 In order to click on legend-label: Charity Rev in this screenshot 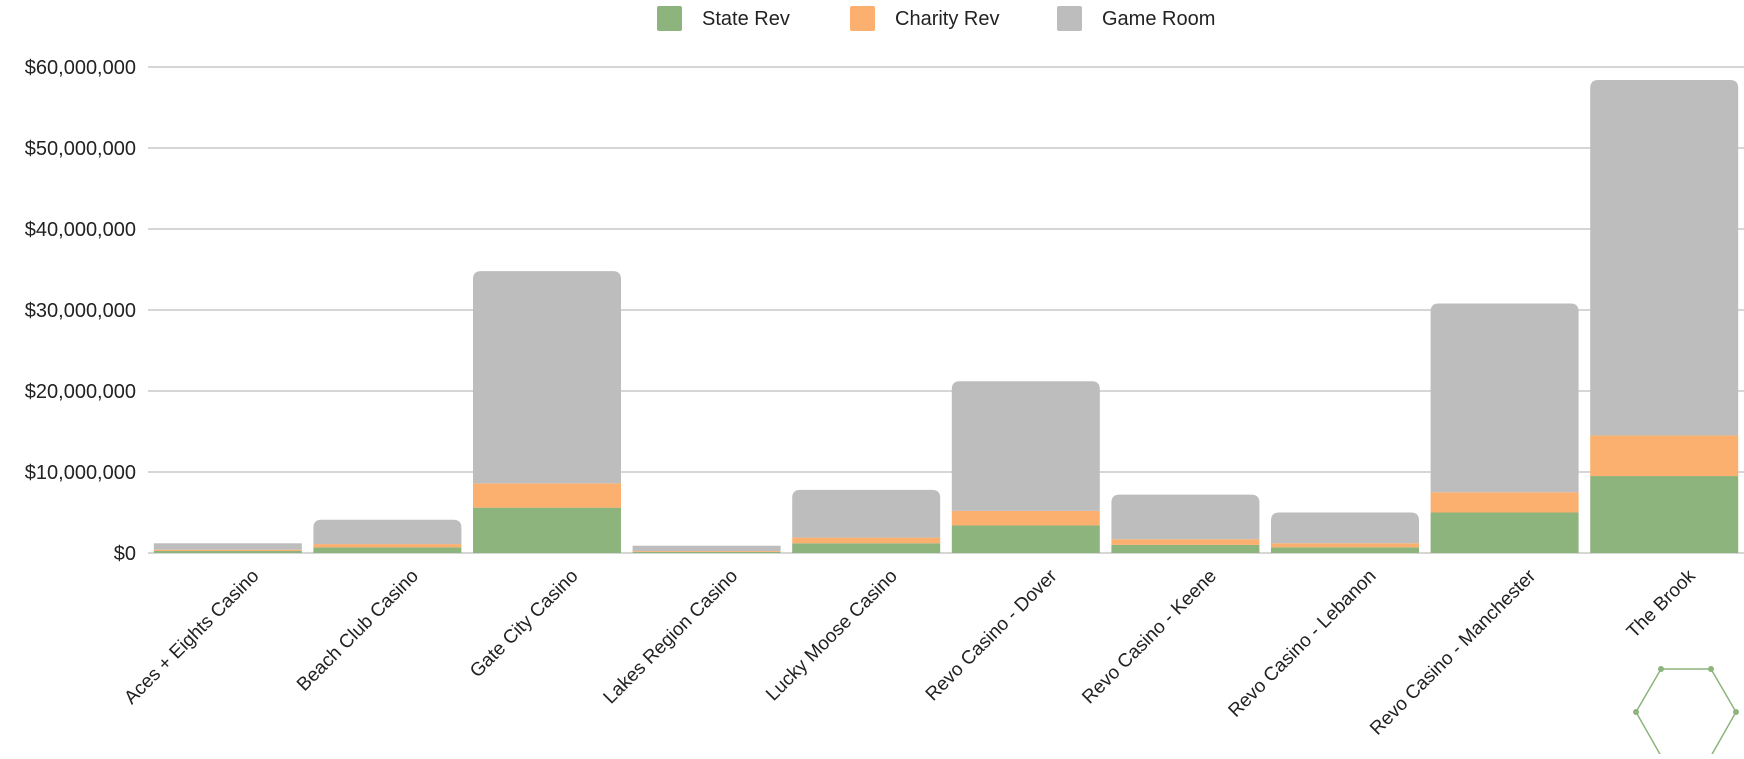, I will do `click(947, 19)`.